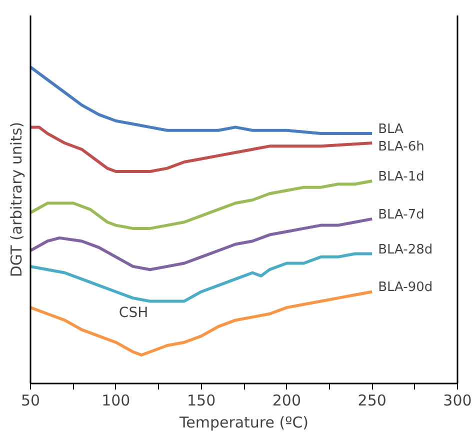  Describe the element at coordinates (401, 214) in the screenshot. I see `series-label: BLA-7d` at that location.